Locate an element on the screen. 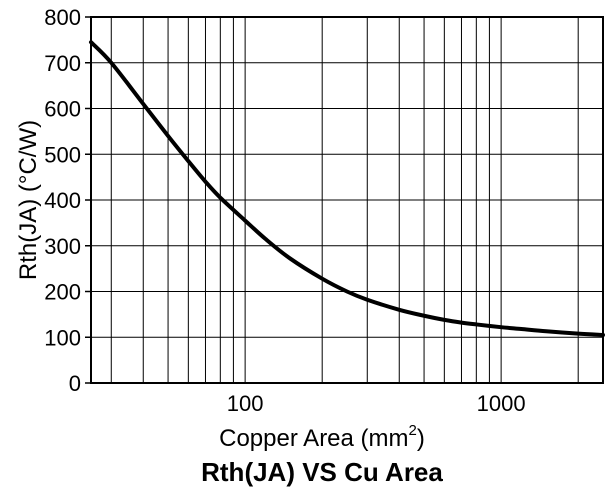  y-axis-title: Rth(JA) (°C/W) is located at coordinates (28, 200).